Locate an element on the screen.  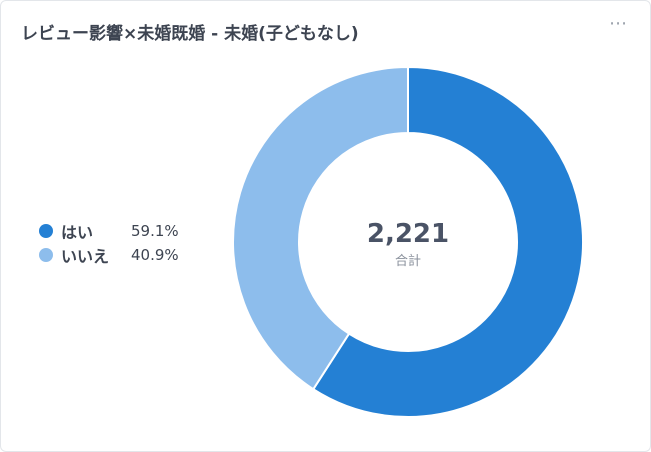
center-total: 2,221 is located at coordinates (408, 234).